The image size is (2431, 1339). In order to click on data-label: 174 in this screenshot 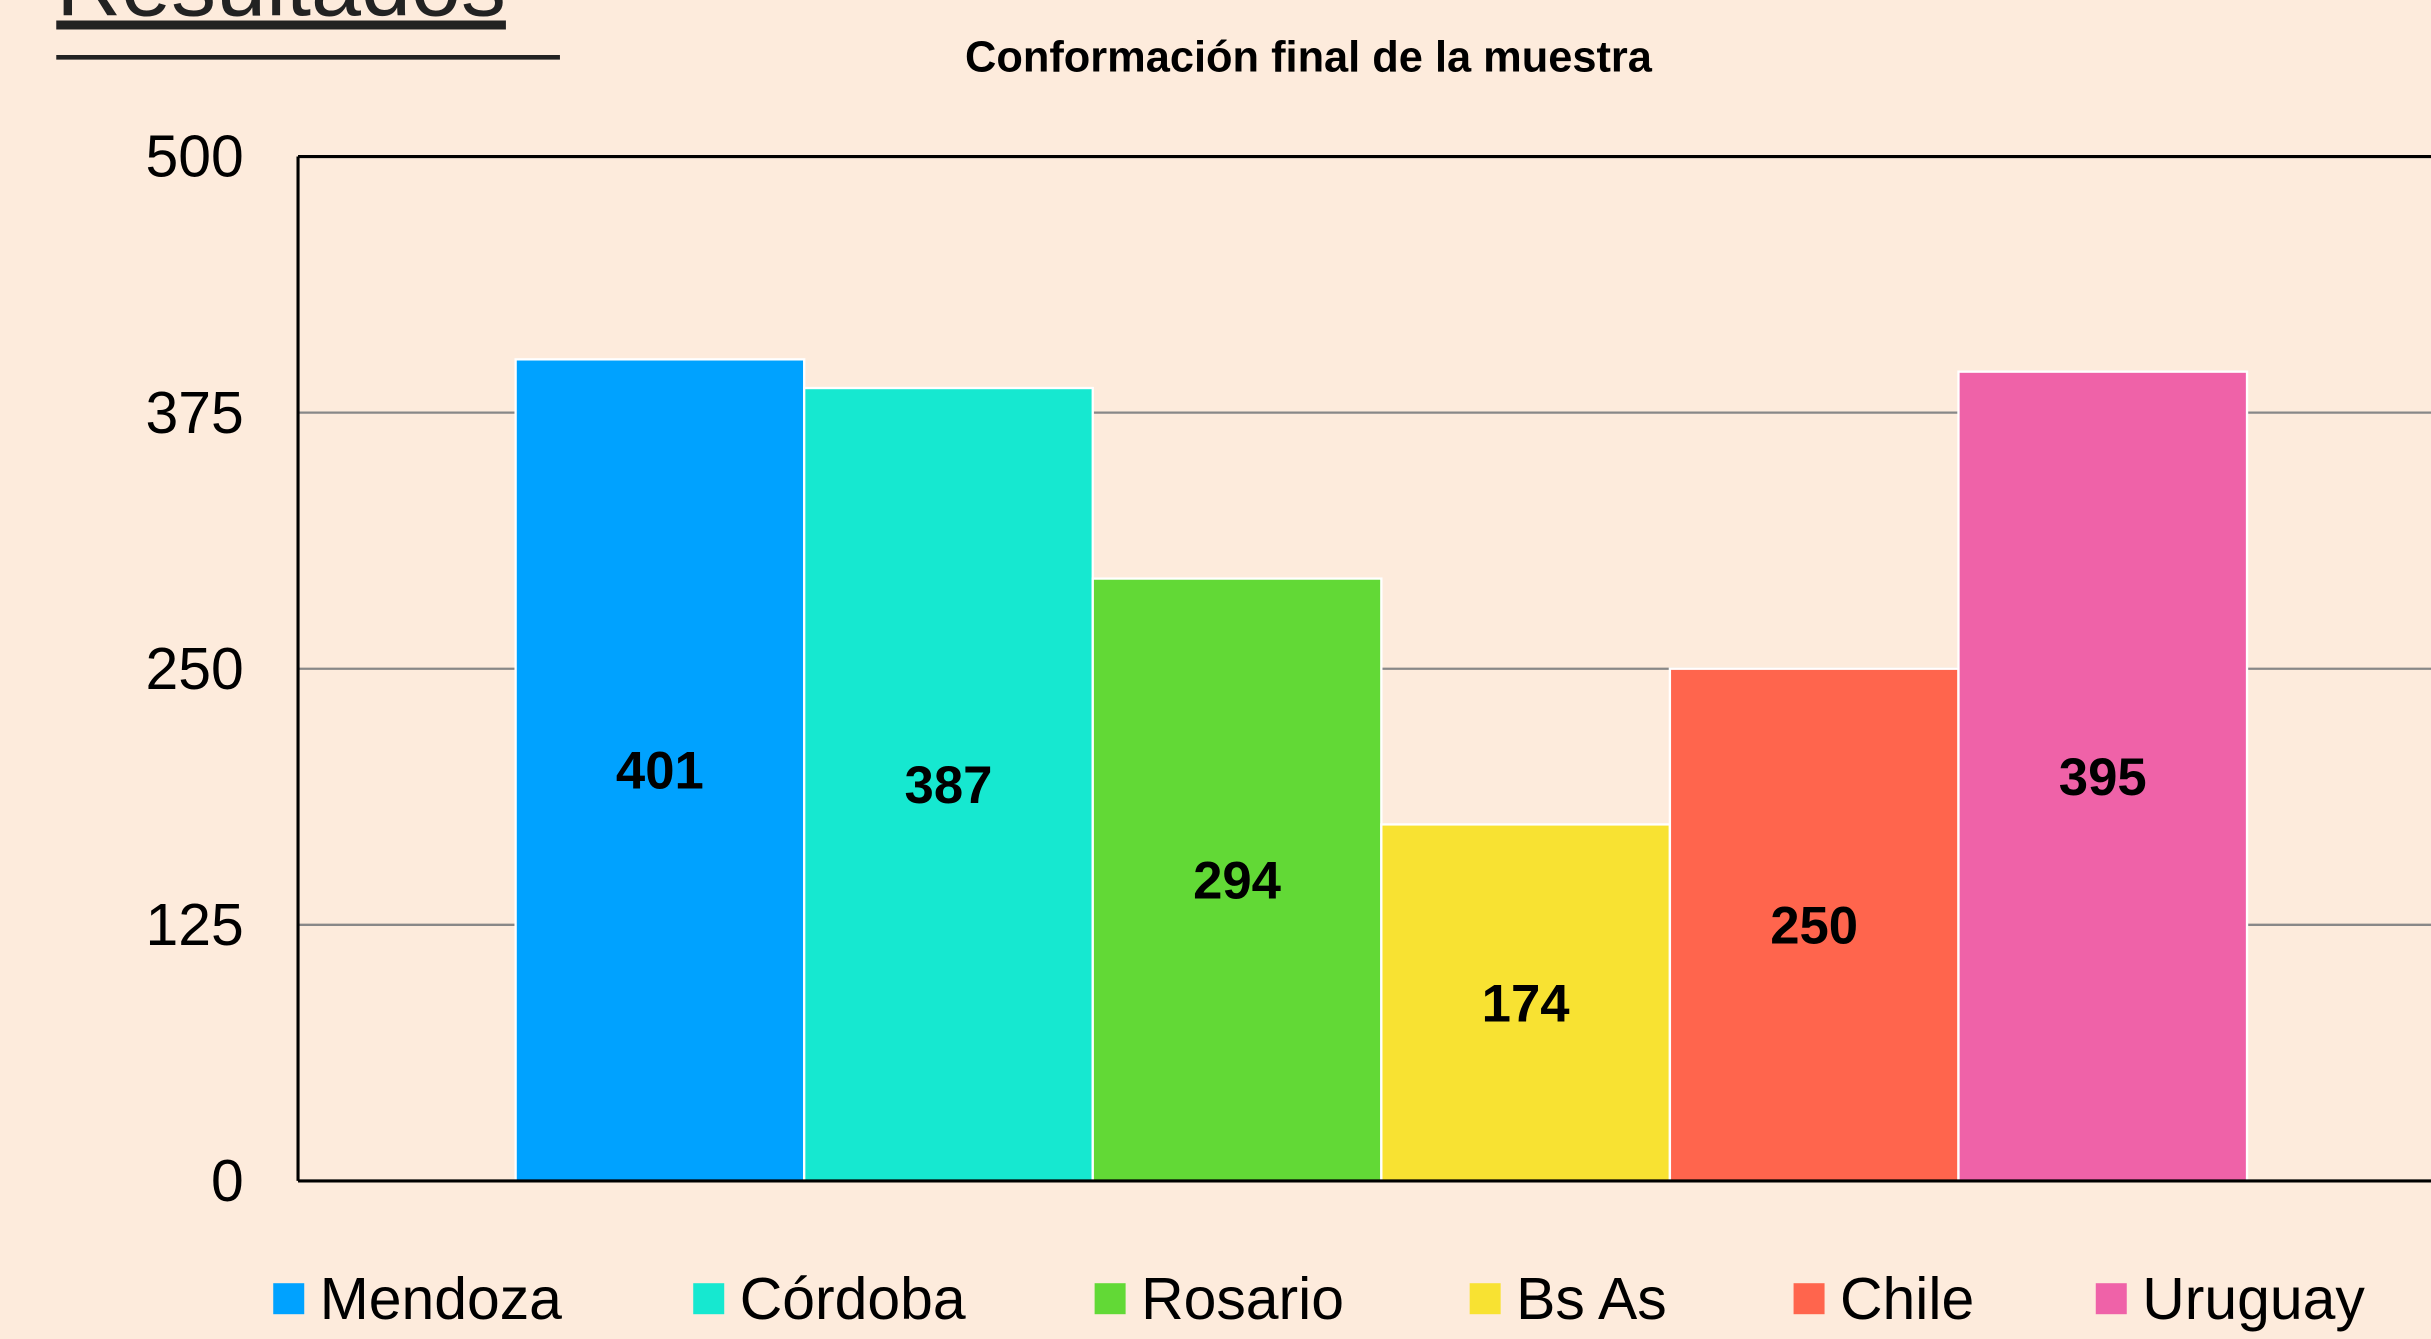, I will do `click(1526, 1003)`.